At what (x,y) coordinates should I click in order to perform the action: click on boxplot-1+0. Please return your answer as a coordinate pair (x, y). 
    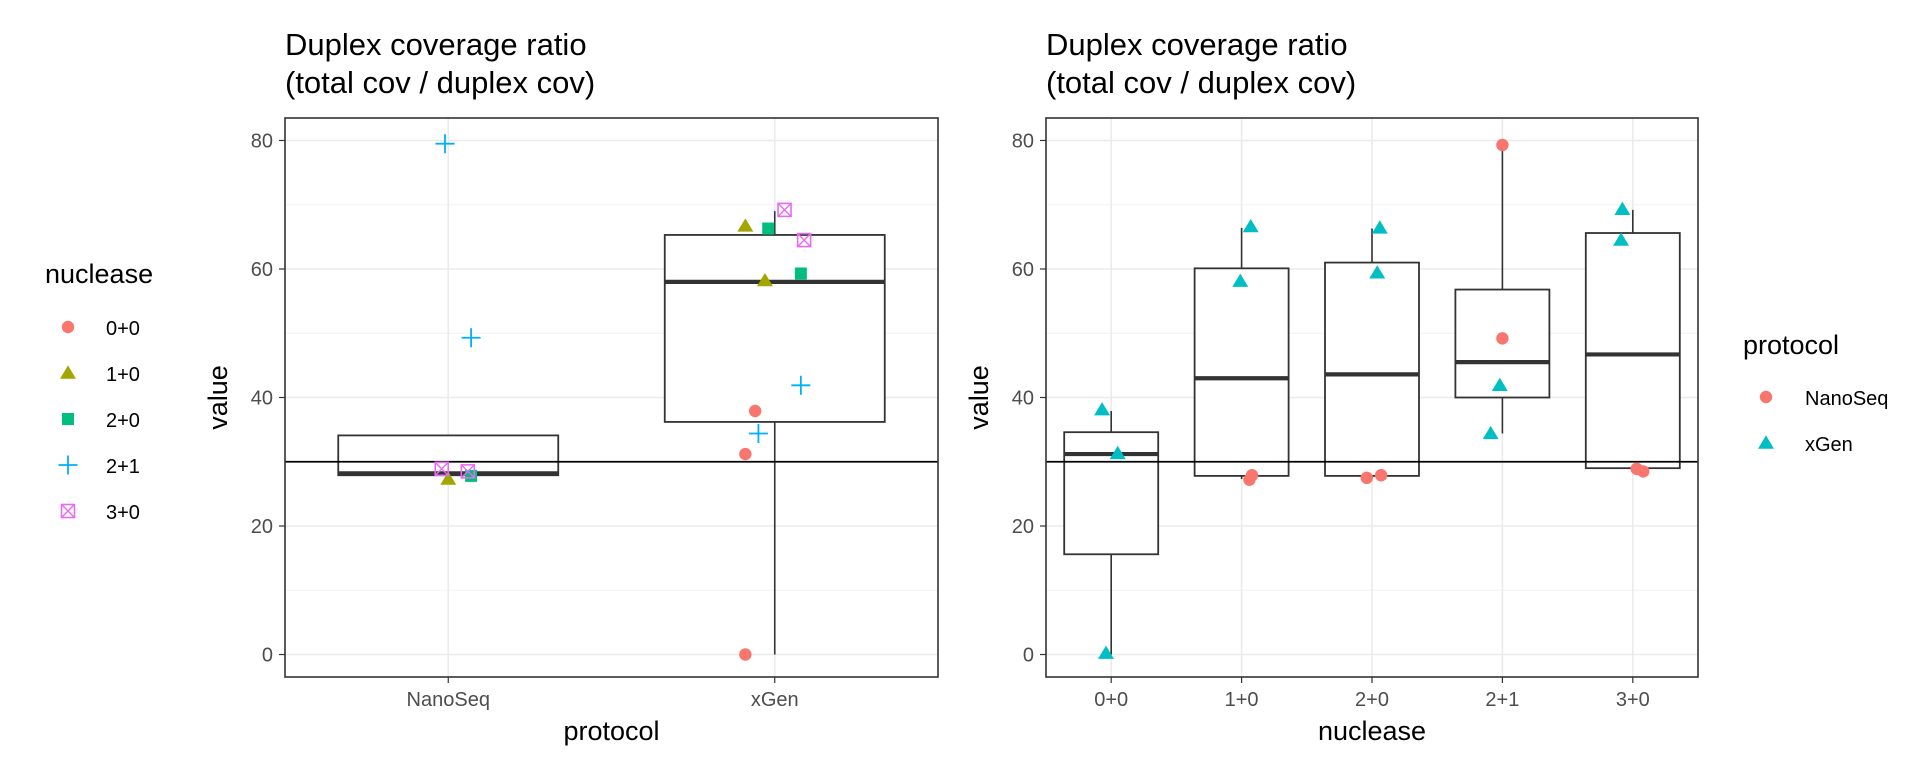
    Looking at the image, I should click on (1241, 353).